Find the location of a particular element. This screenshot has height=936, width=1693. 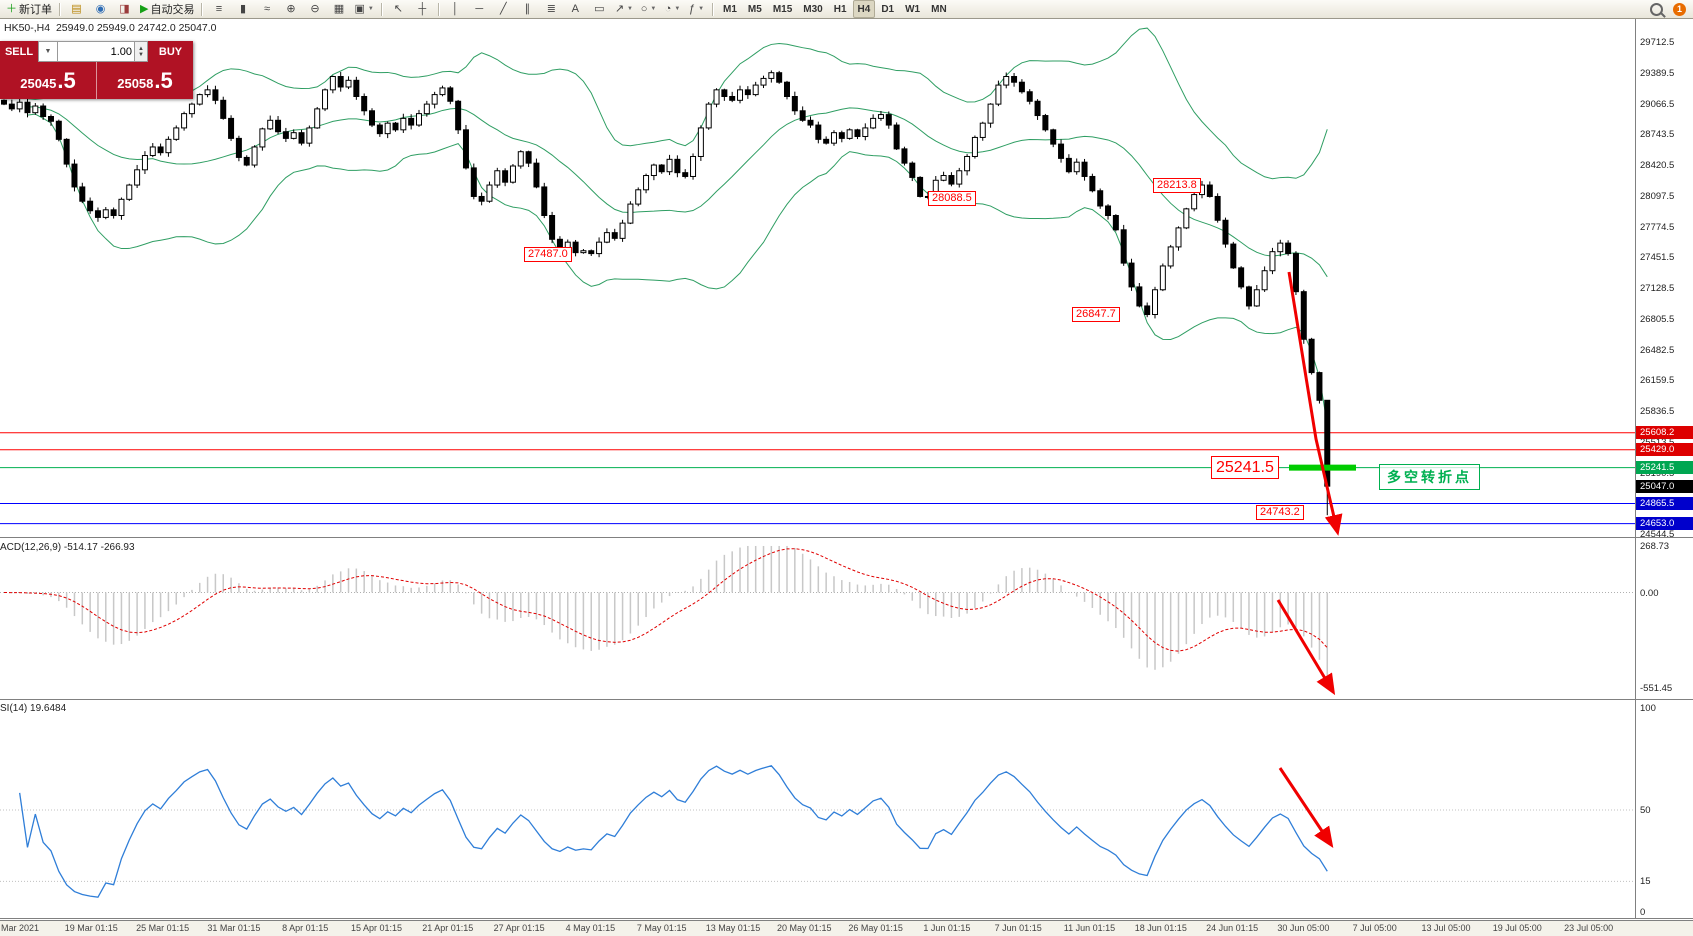

timeframe-m30-button: M30 is located at coordinates (813, 9).